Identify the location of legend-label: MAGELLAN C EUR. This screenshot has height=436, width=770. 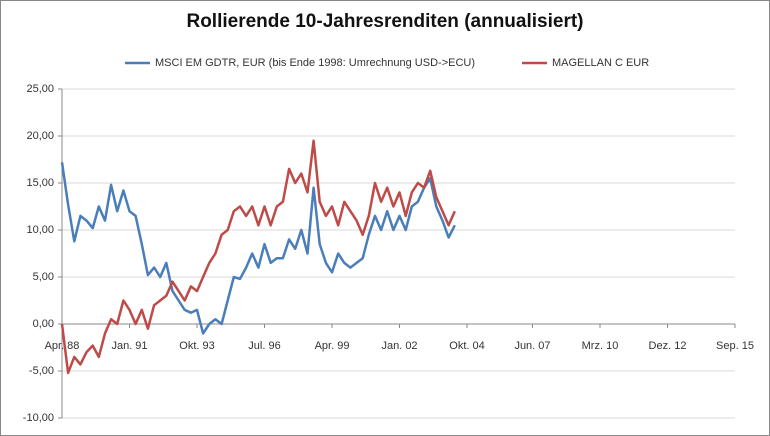
(600, 63).